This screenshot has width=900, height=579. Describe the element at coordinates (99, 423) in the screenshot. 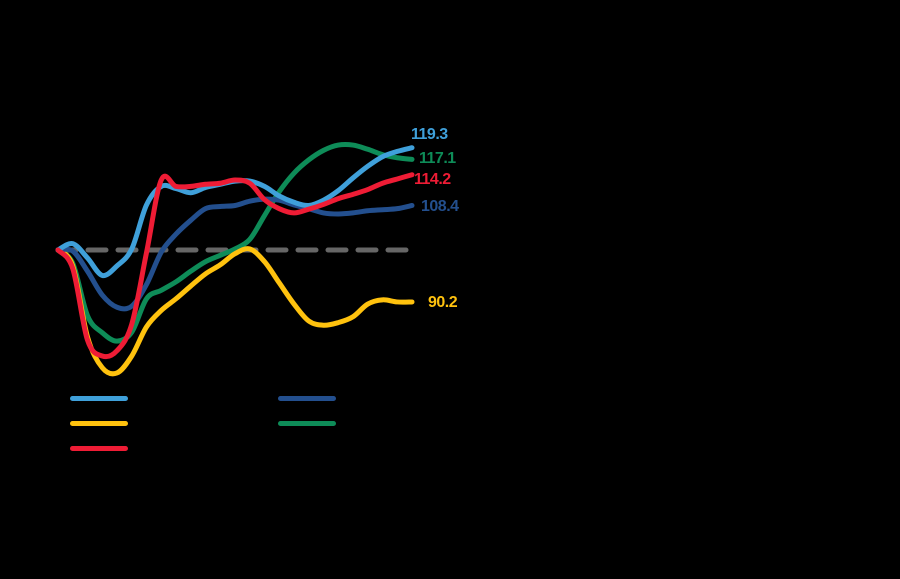

I see `legend-swatch-yellow` at that location.